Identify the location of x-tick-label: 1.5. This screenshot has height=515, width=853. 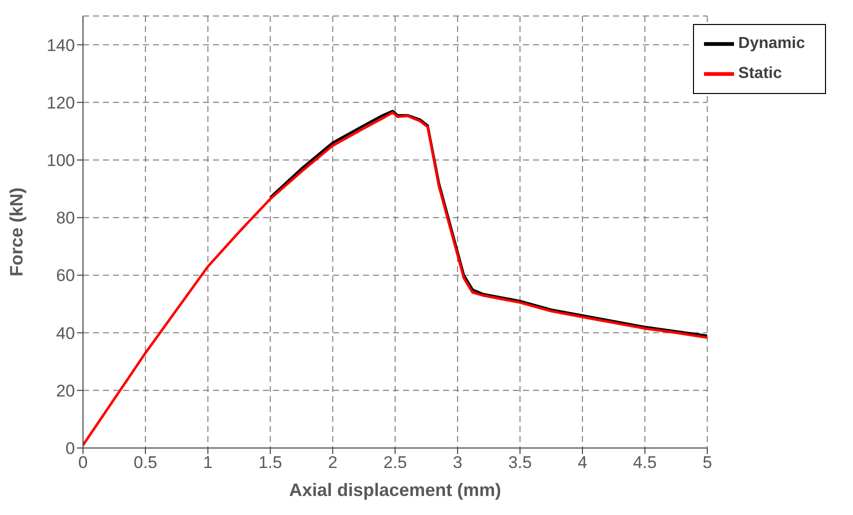
(270, 462).